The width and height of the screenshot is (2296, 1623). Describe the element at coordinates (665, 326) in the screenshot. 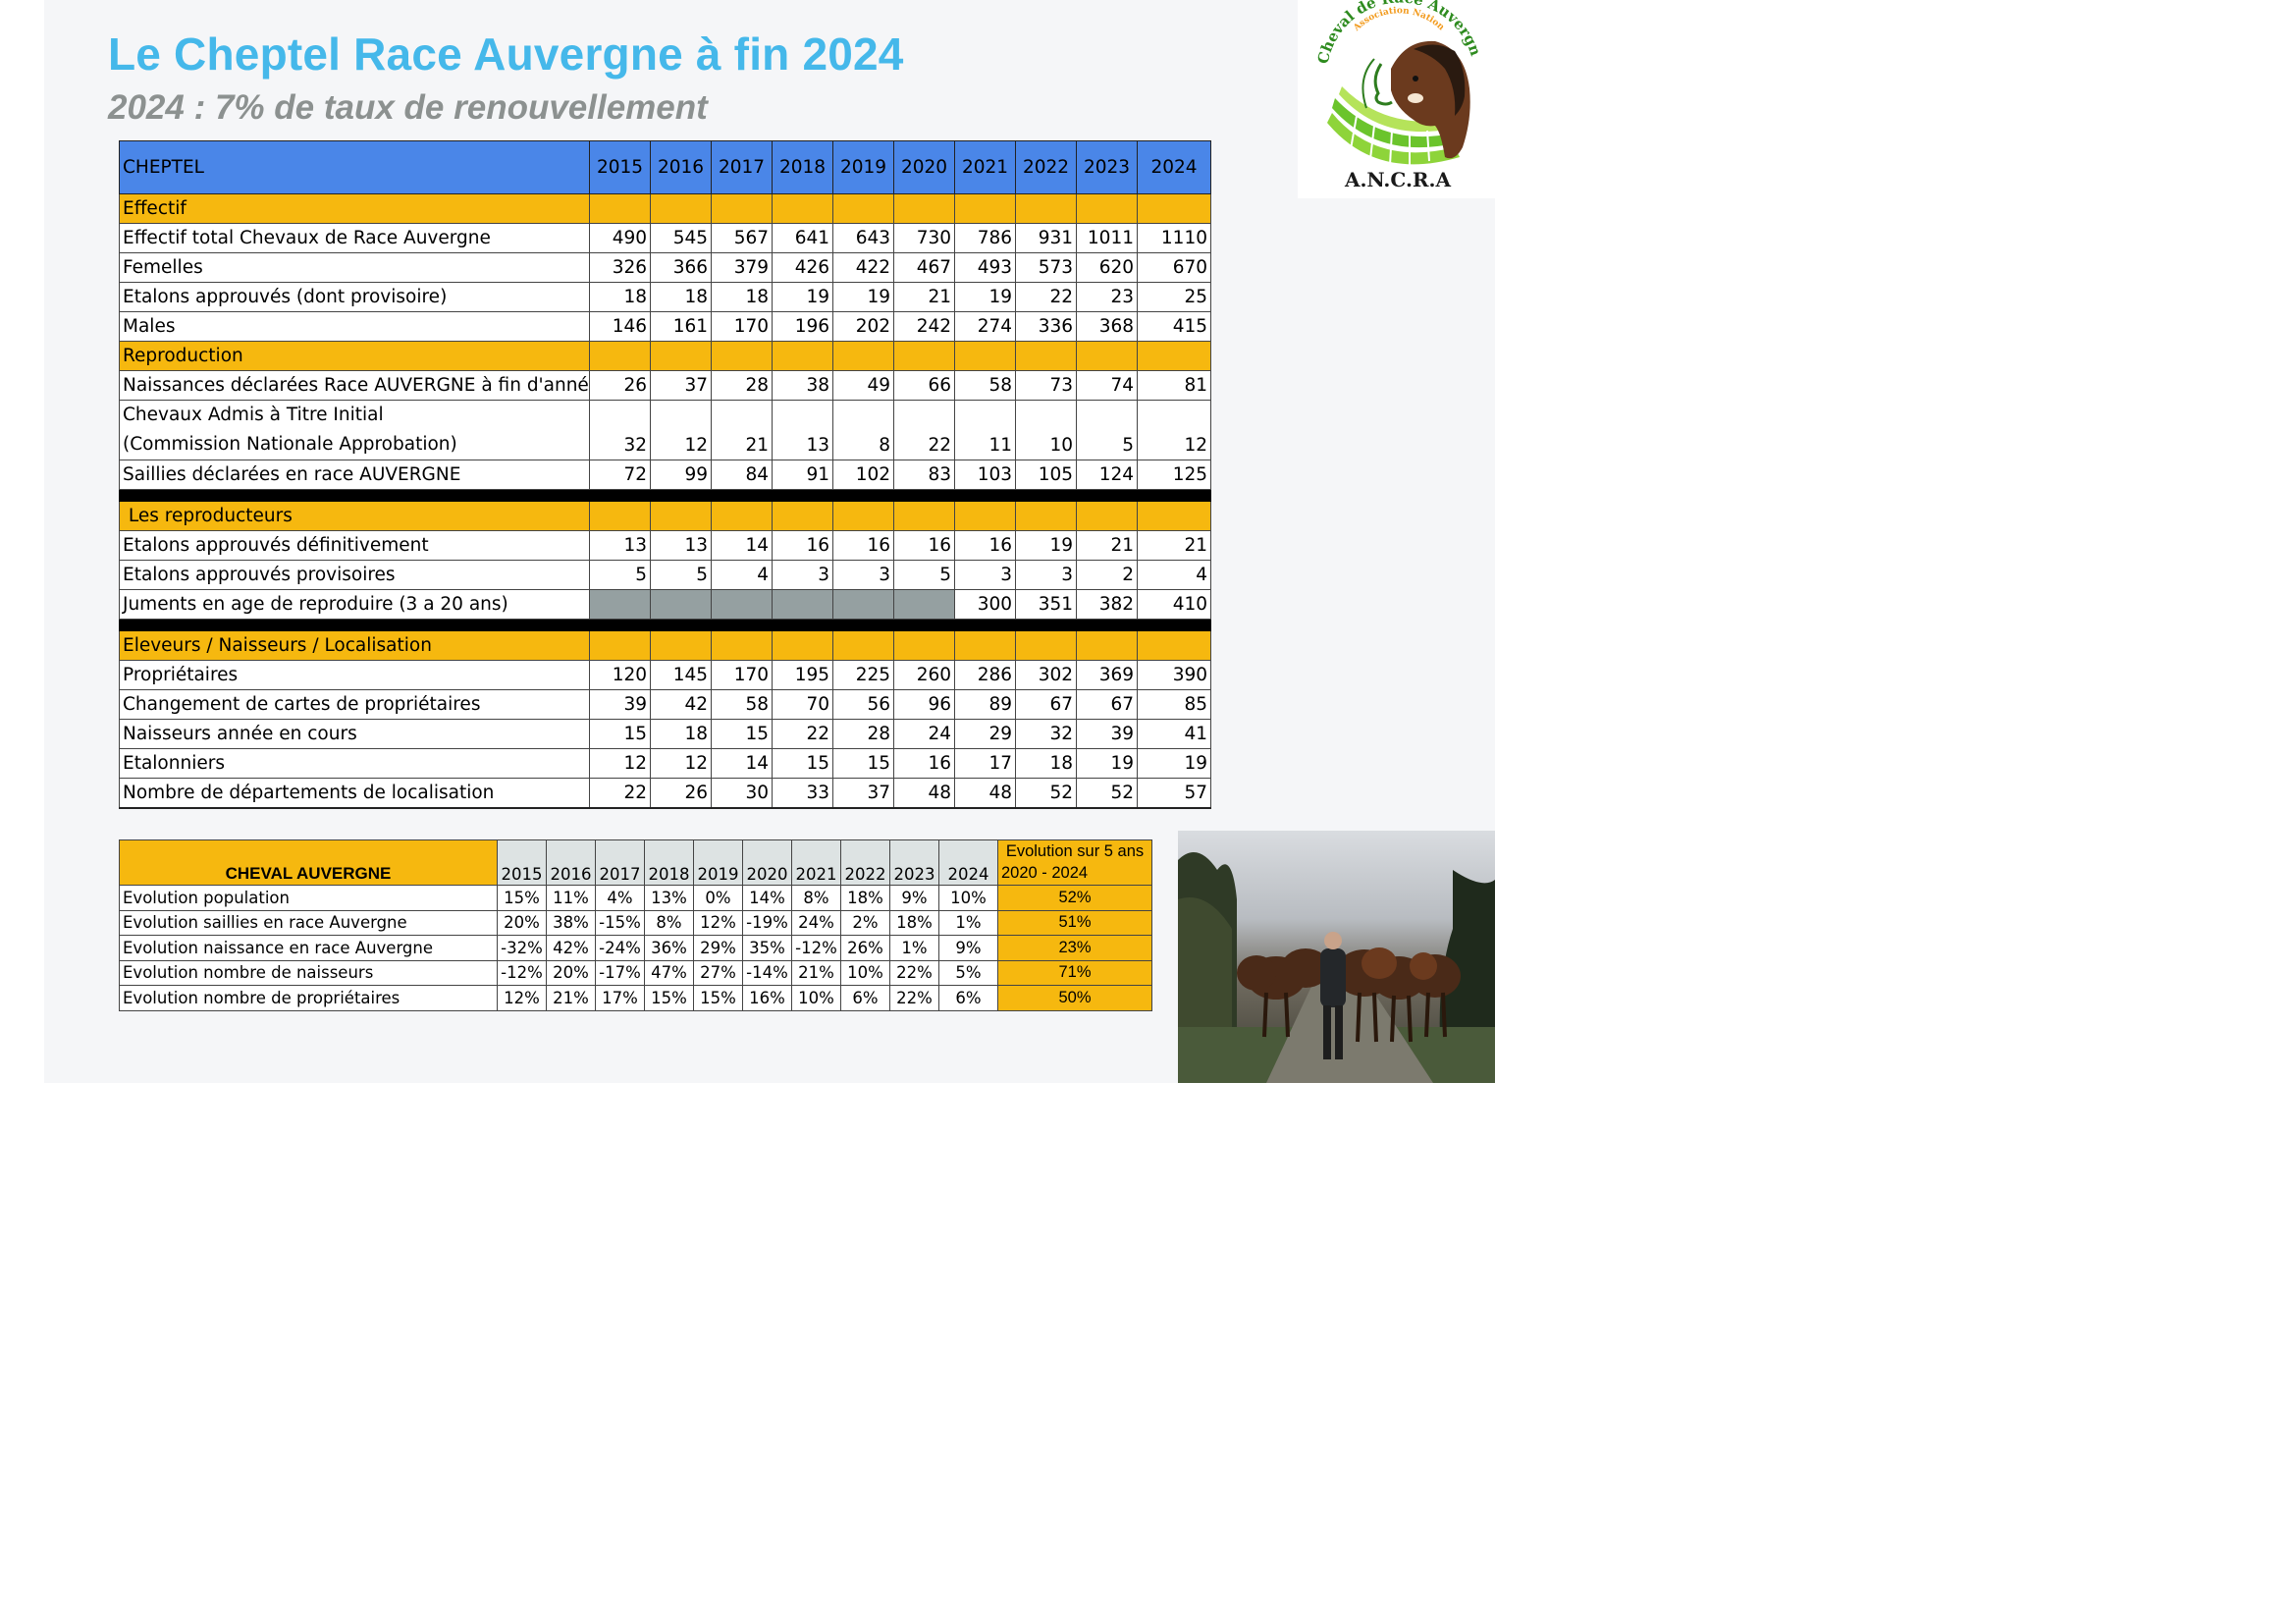

I see `table-row: Males 146 161 170 196 202 242 274 336 368 415` at that location.